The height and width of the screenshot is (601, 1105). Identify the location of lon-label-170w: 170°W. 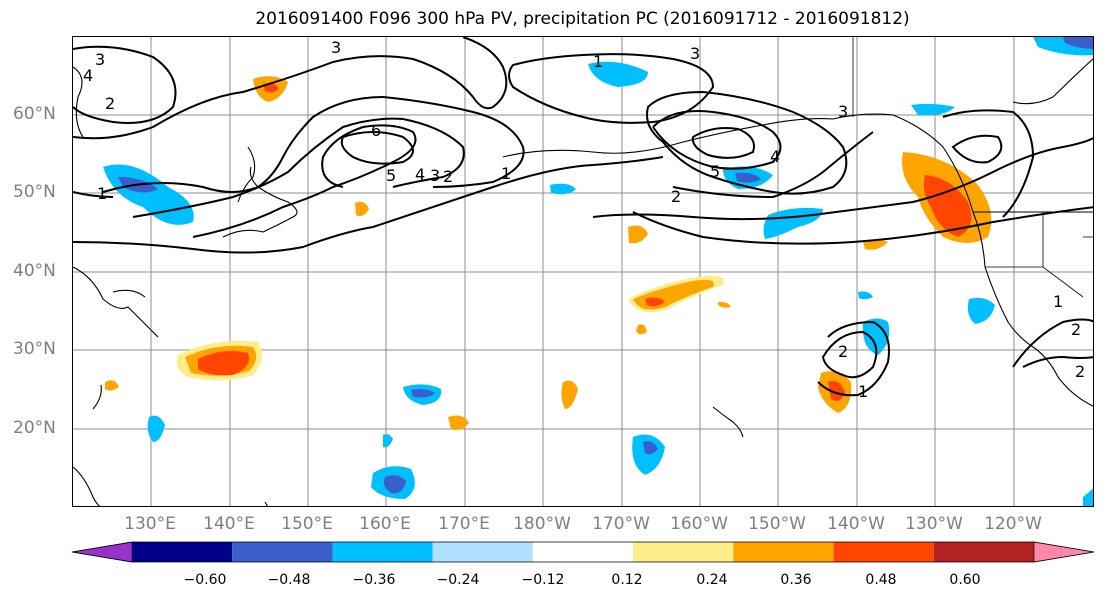
(621, 524).